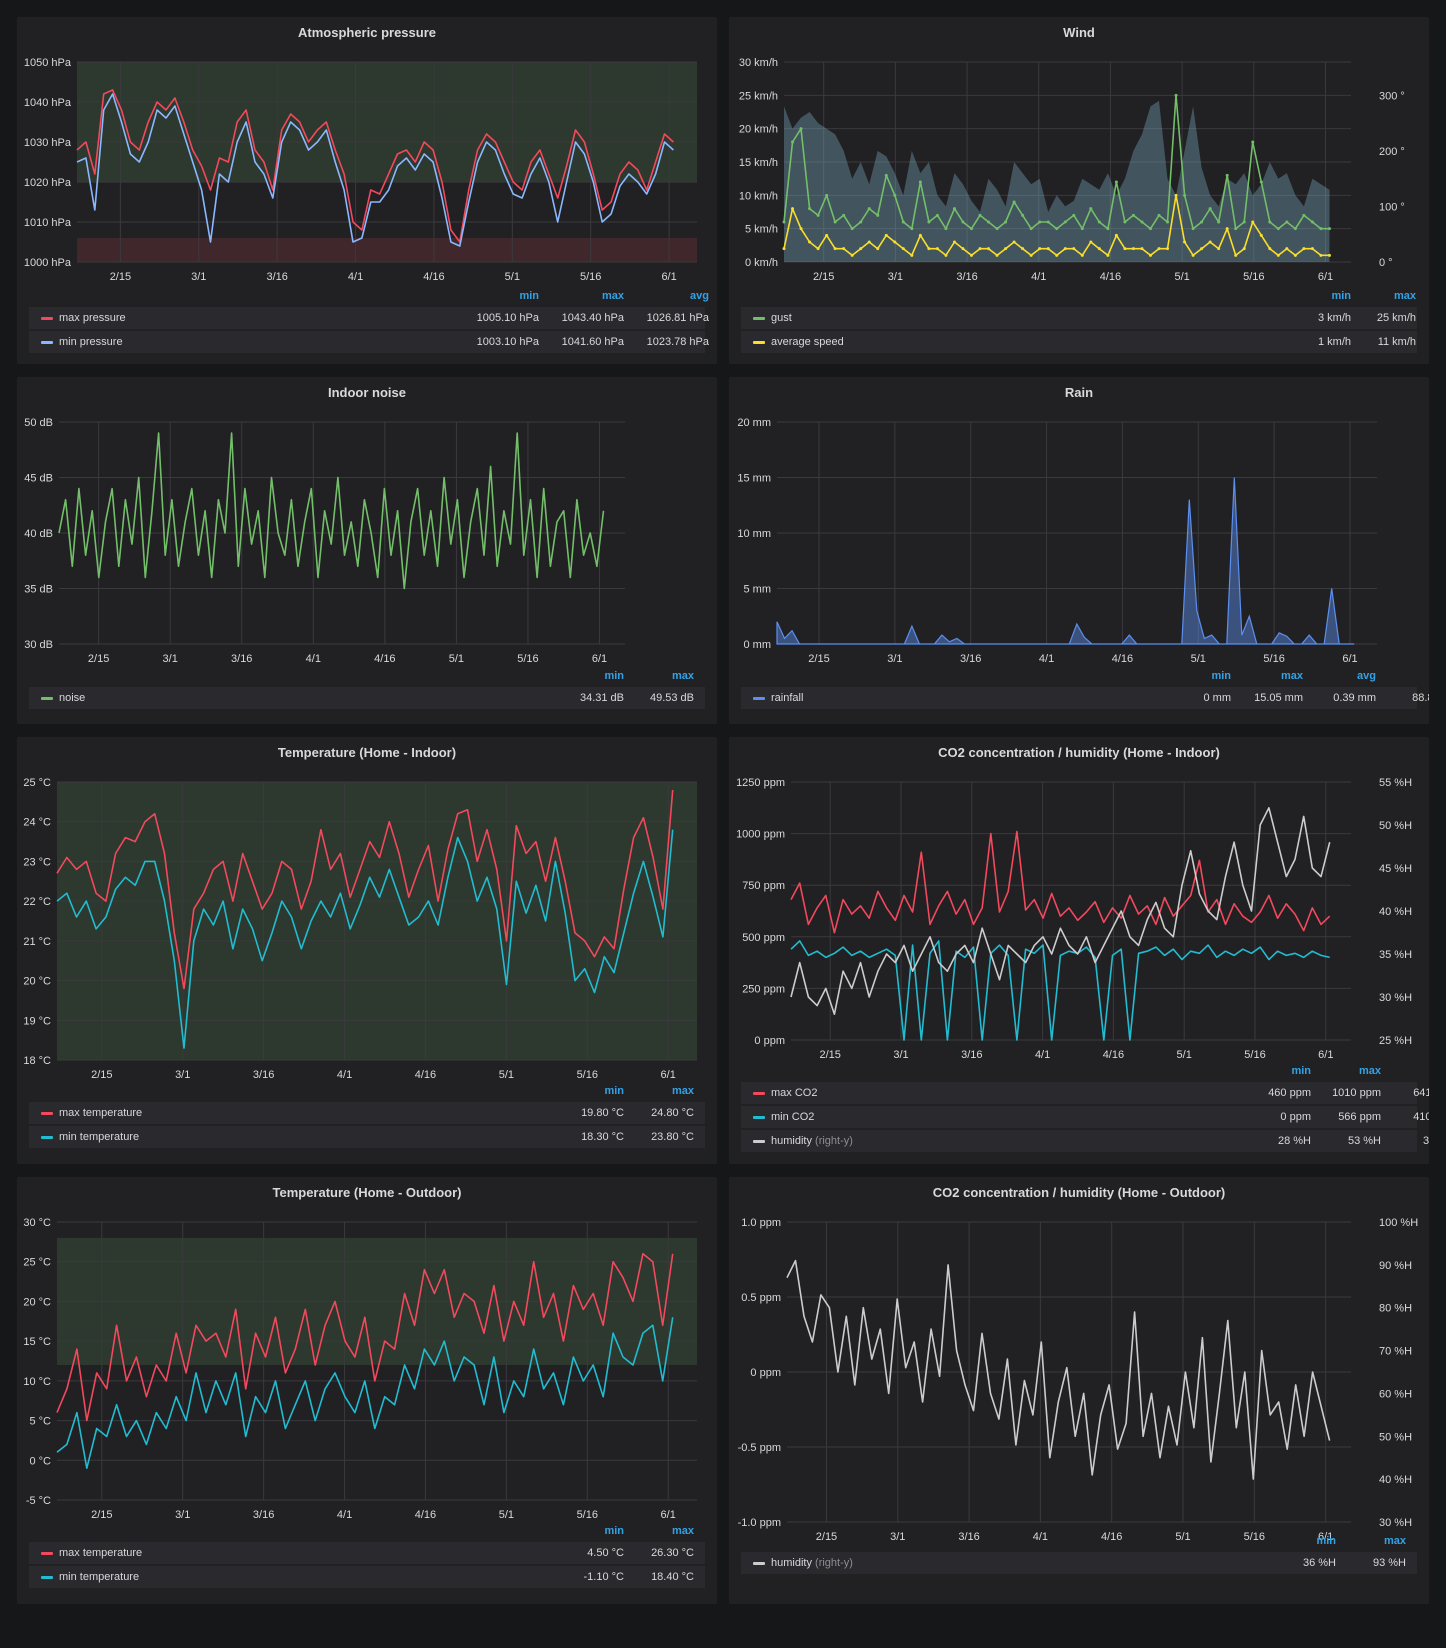 This screenshot has height=1648, width=1446. I want to click on legend-column-header: total, so click(1410, 676).